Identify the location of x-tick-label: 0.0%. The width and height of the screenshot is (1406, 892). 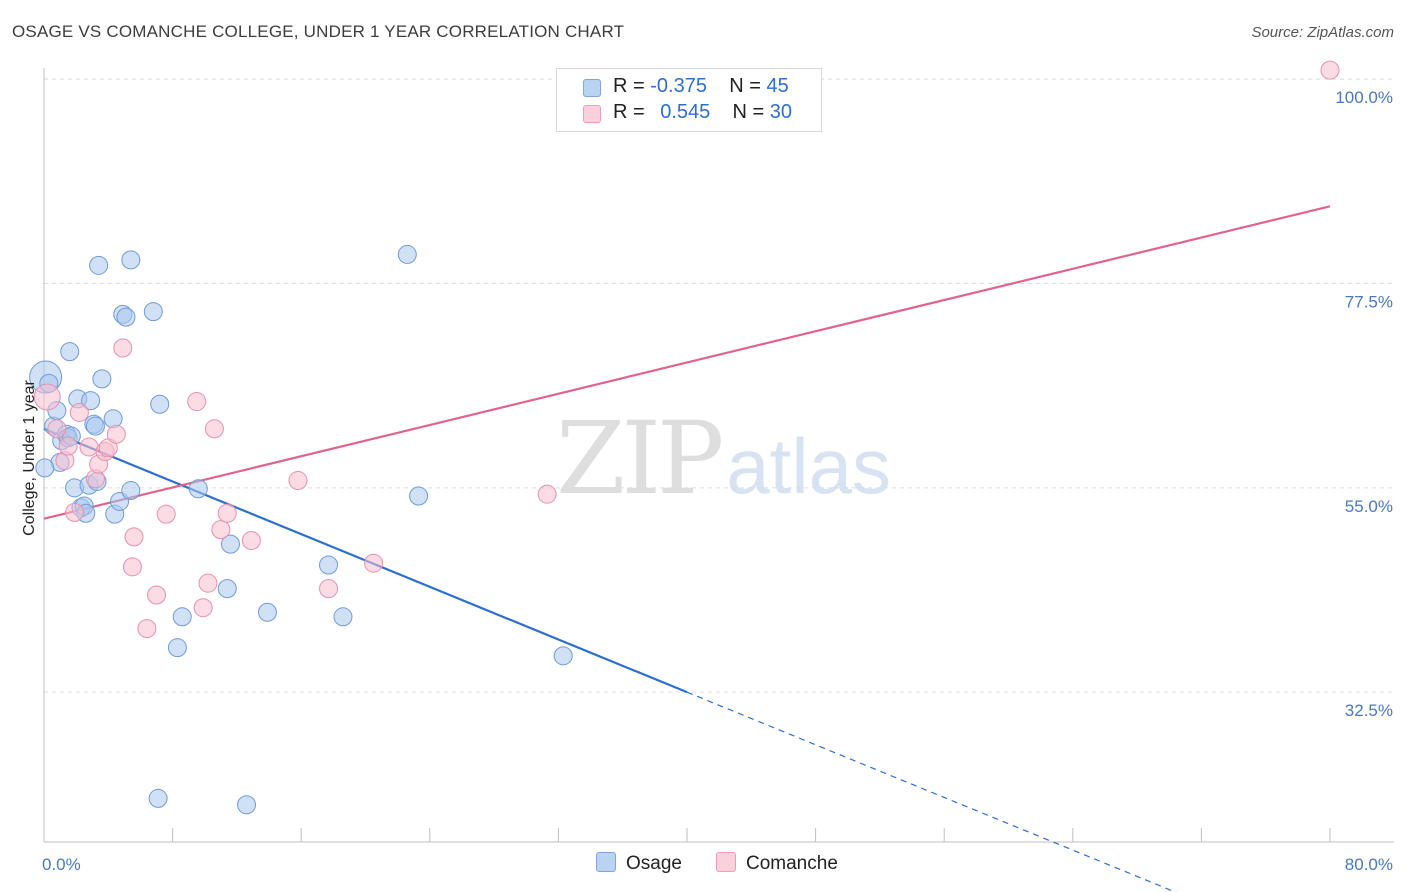
(61, 864).